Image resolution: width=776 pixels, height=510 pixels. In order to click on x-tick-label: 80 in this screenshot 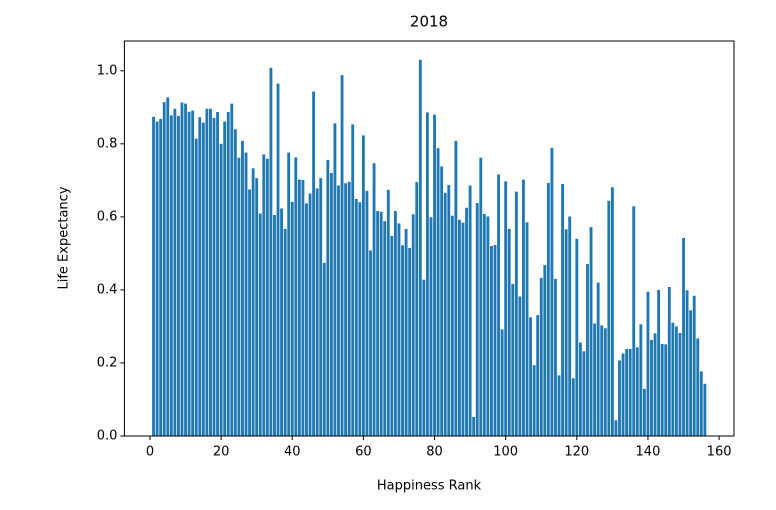, I will do `click(434, 452)`.